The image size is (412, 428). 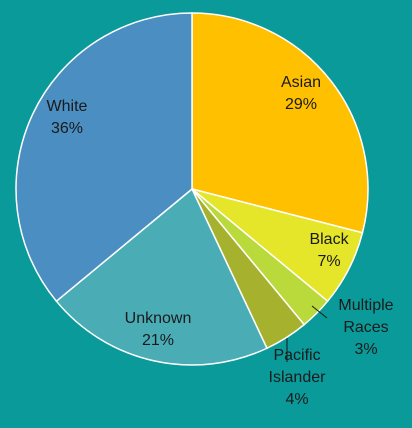 I want to click on data-label-white: White 36%, so click(x=67, y=117).